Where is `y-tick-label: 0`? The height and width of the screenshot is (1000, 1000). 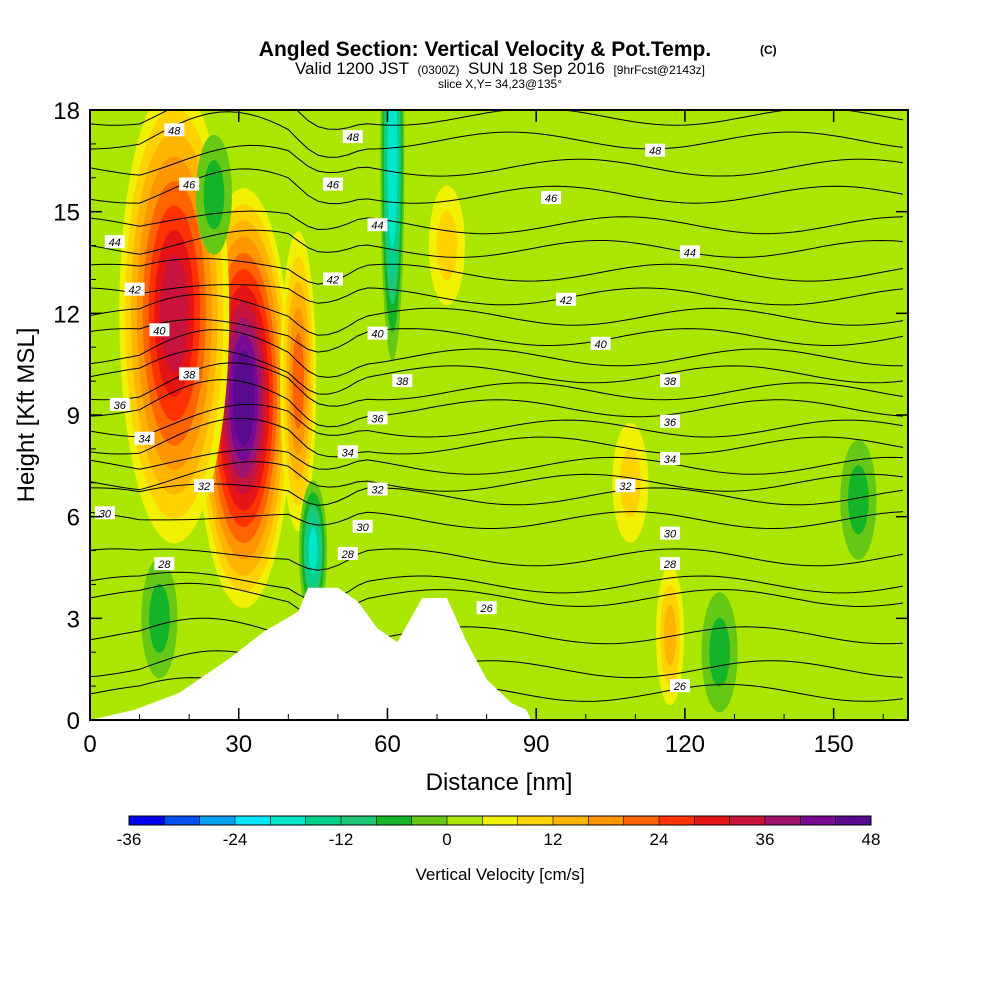 y-tick-label: 0 is located at coordinates (73, 721).